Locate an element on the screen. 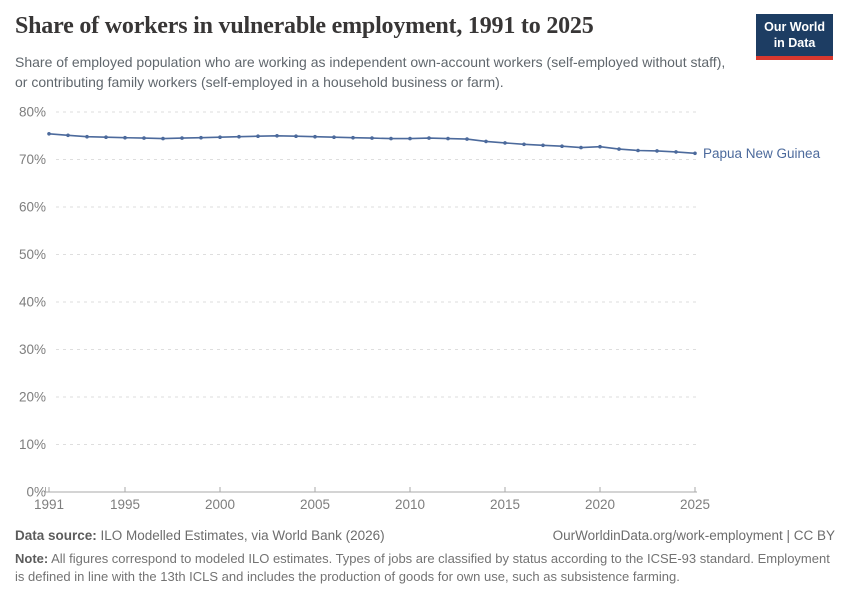 This screenshot has width=850, height=600. owid-logo: Our World in Data is located at coordinates (794, 37).